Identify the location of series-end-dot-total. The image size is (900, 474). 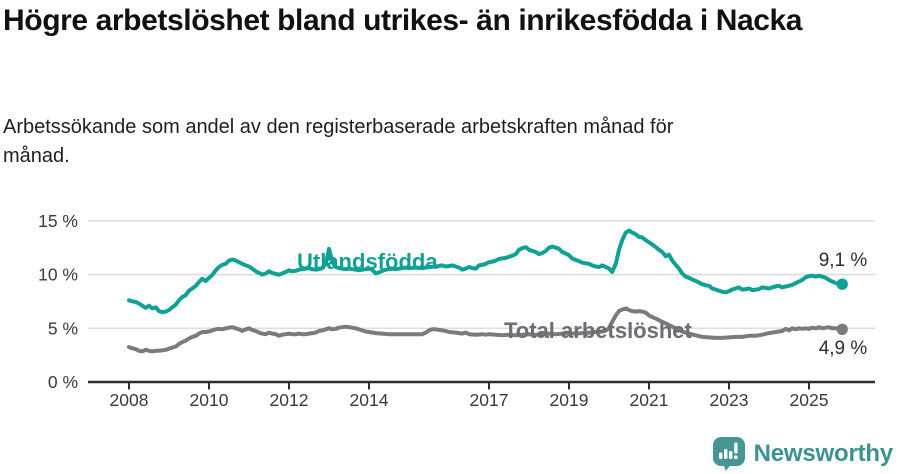
(842, 329).